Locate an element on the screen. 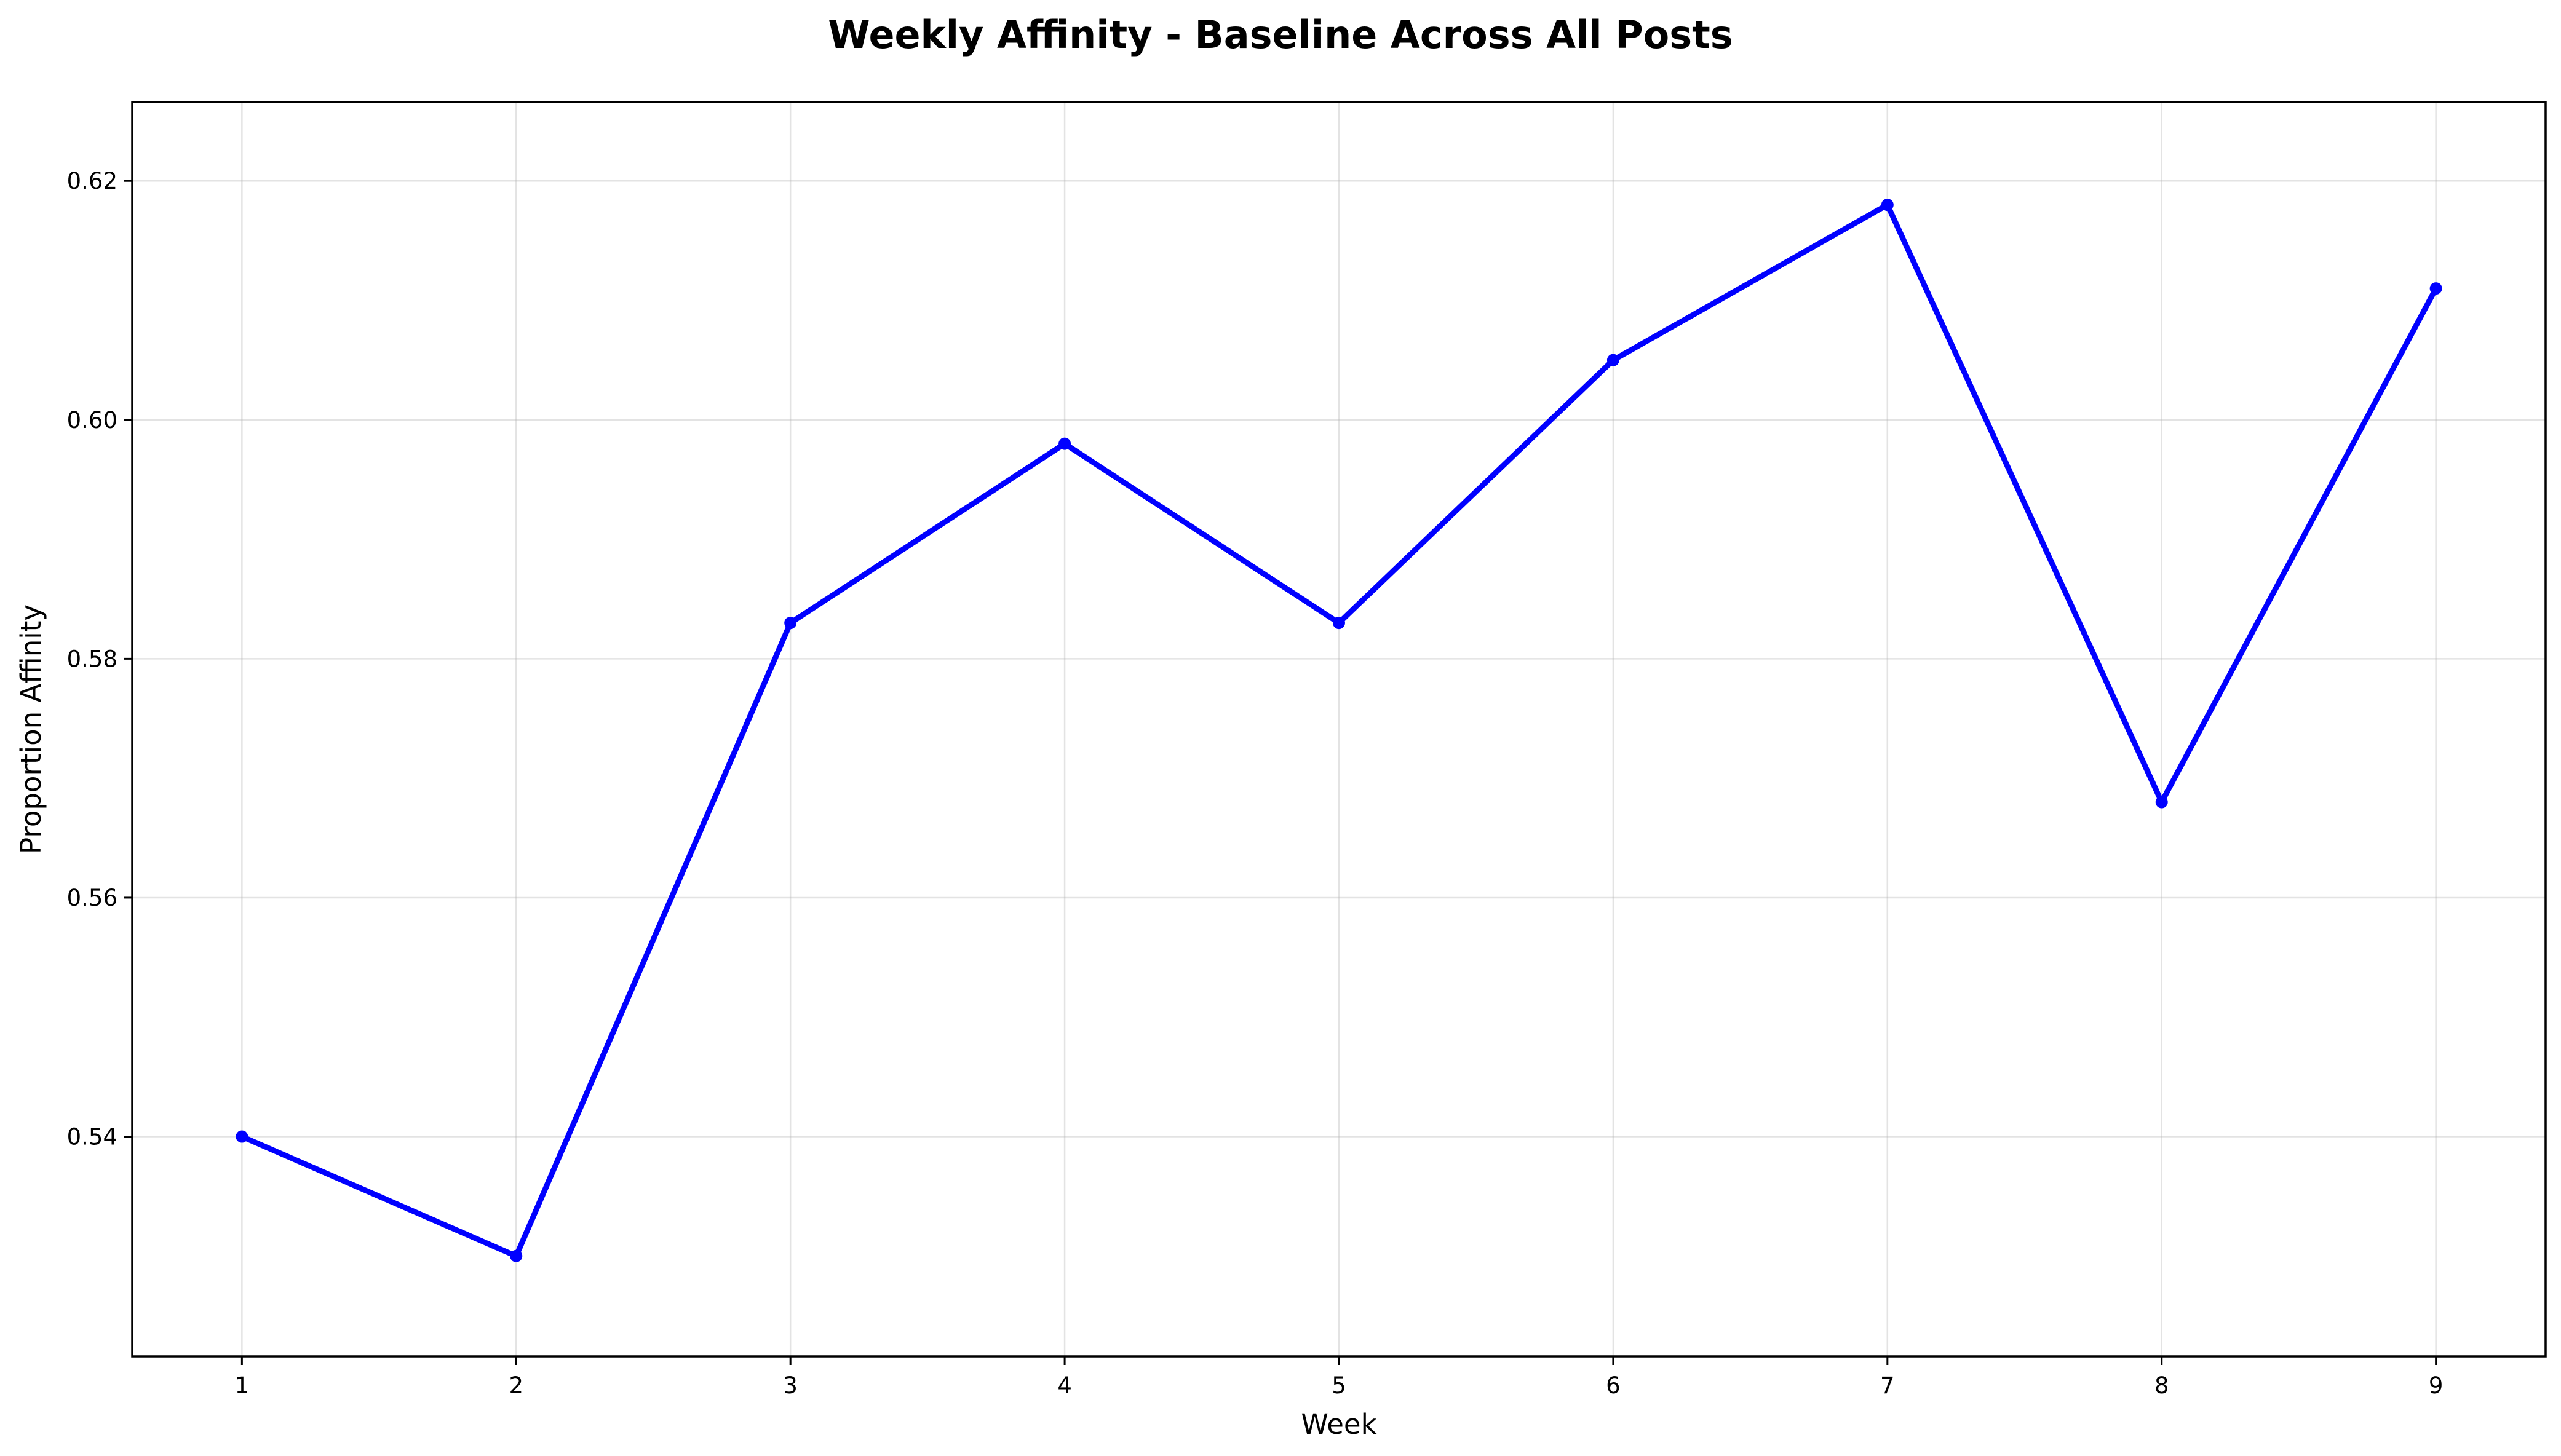 This screenshot has height=1456, width=2561. x-tick-label: 2 is located at coordinates (516, 1386).